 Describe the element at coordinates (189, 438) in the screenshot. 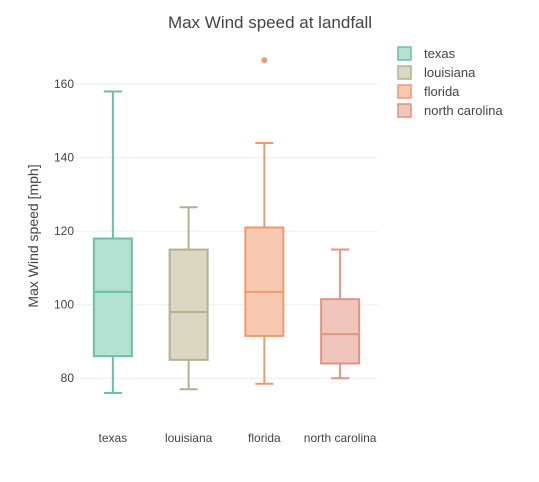

I see `x-tick-label: louisiana` at that location.